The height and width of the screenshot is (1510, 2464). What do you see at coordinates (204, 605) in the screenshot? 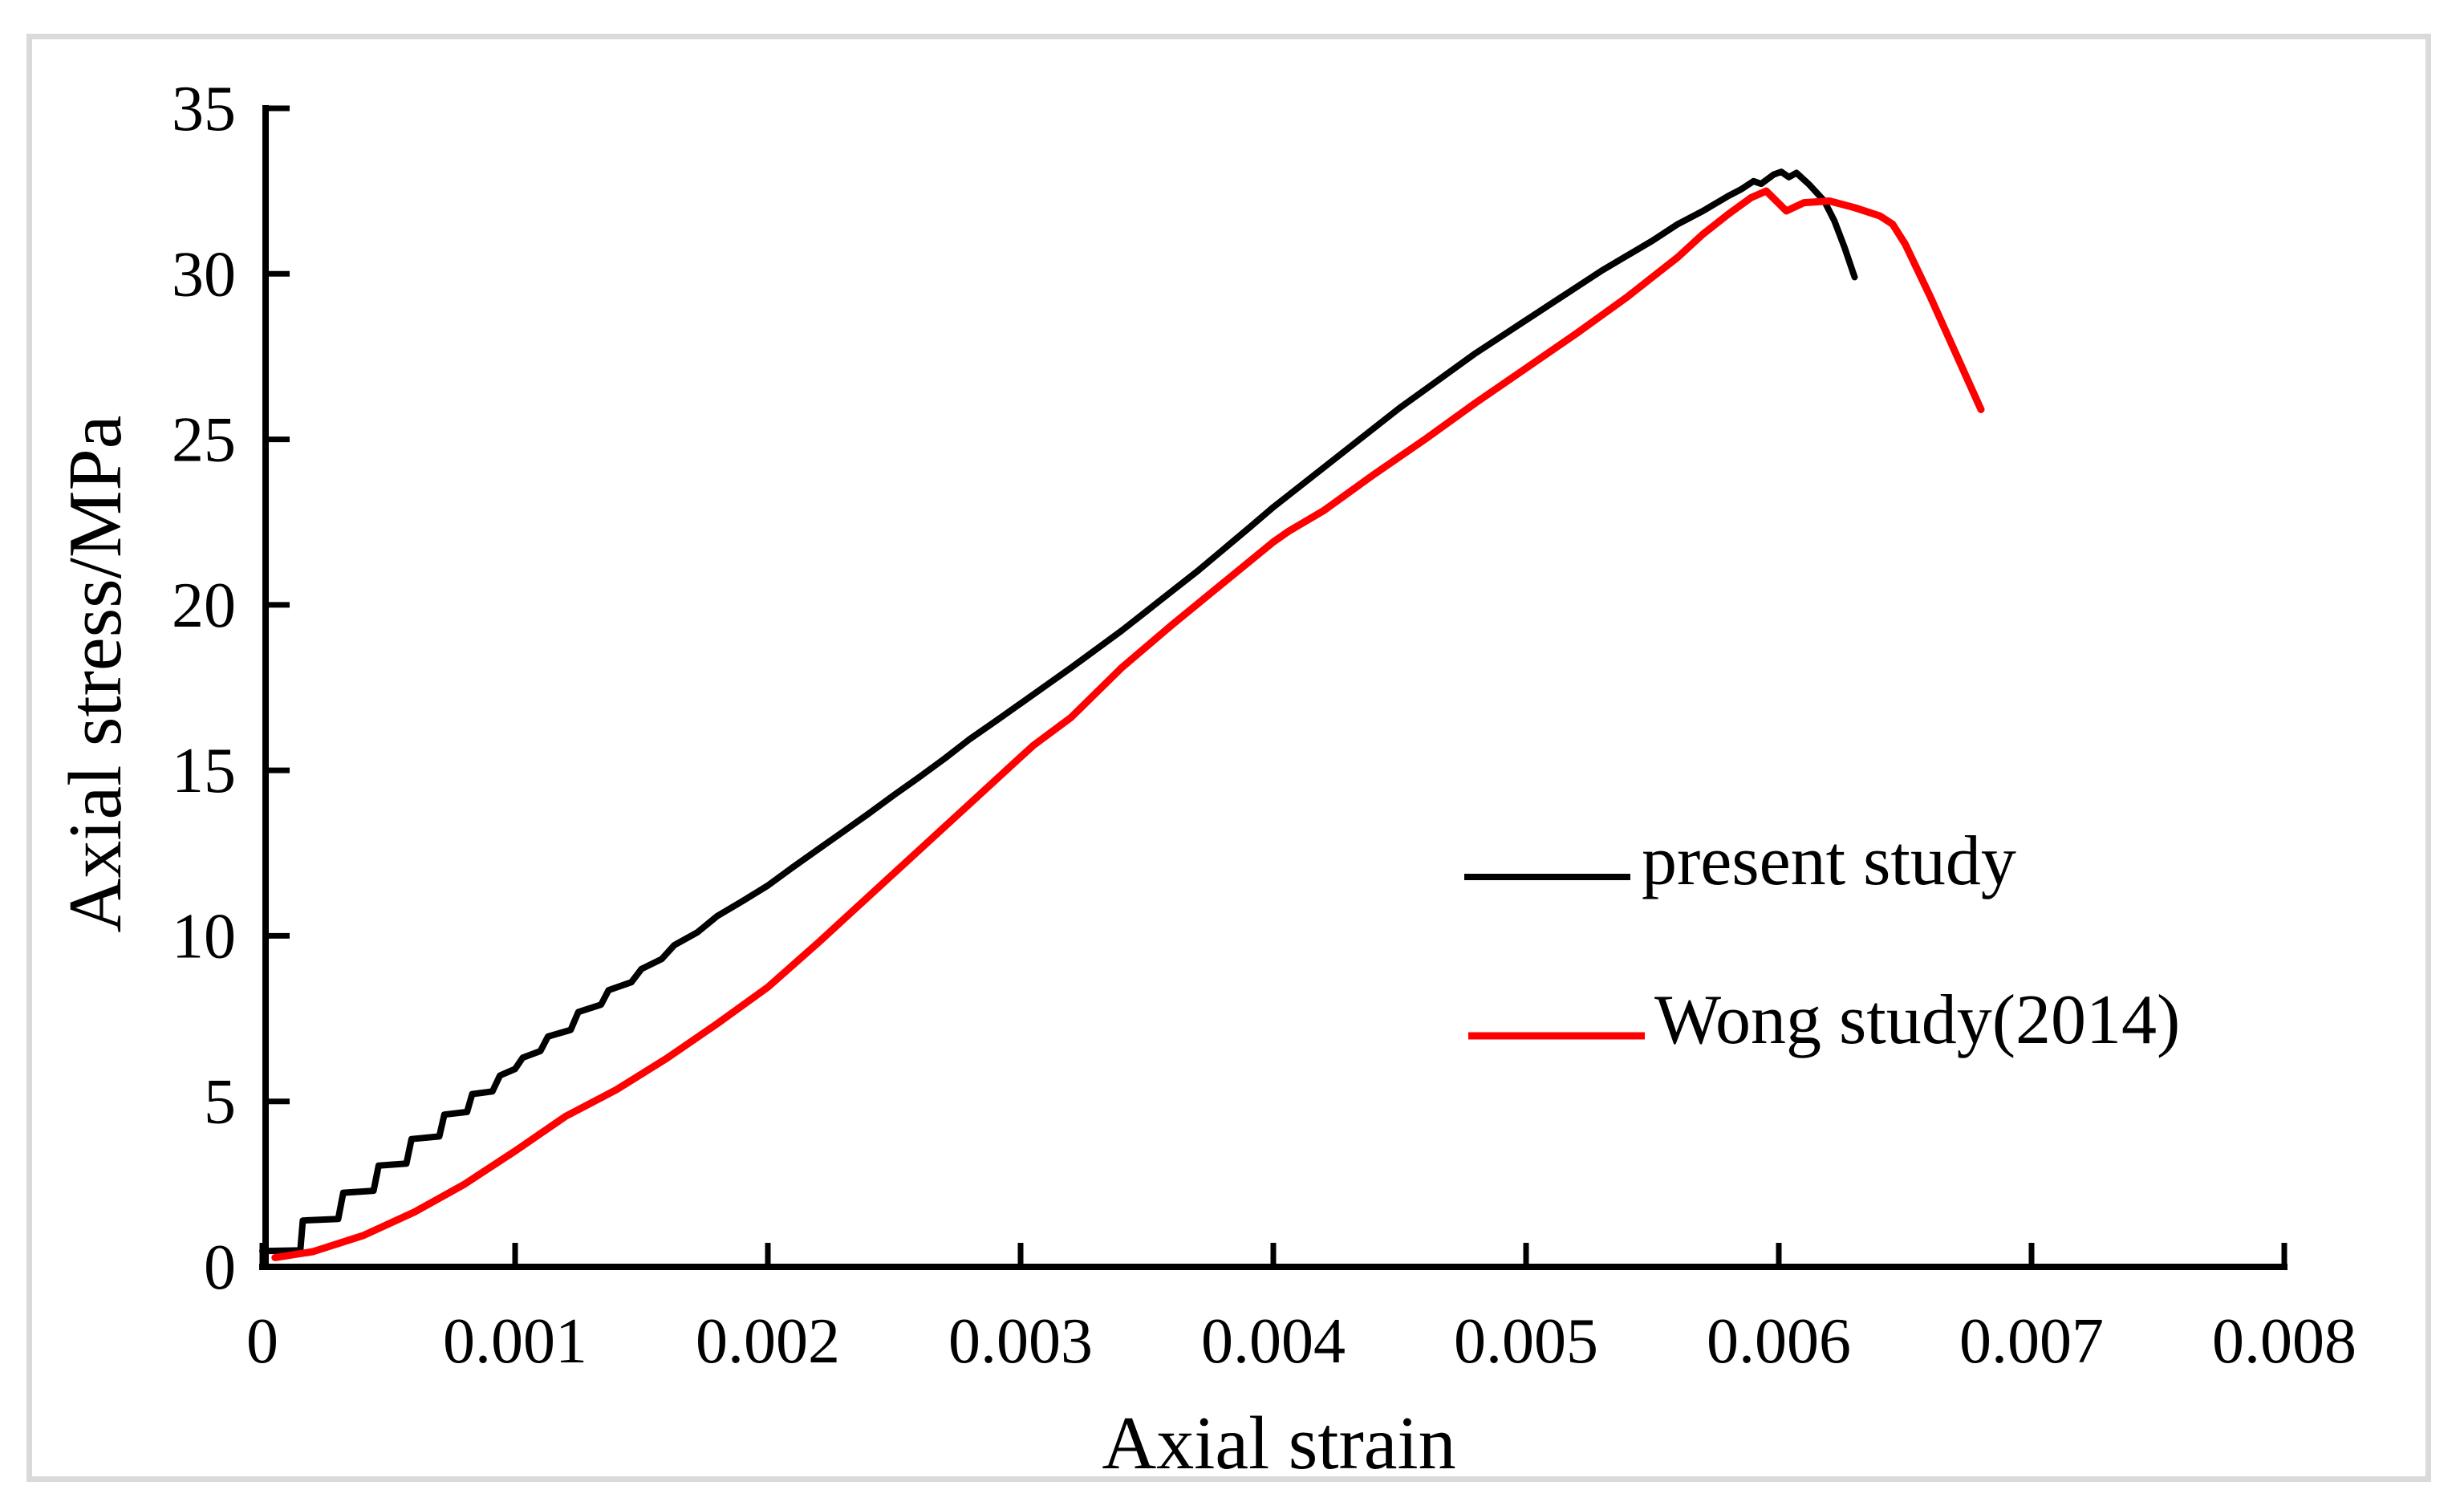
I see `y-tick-label: 20` at bounding box center [204, 605].